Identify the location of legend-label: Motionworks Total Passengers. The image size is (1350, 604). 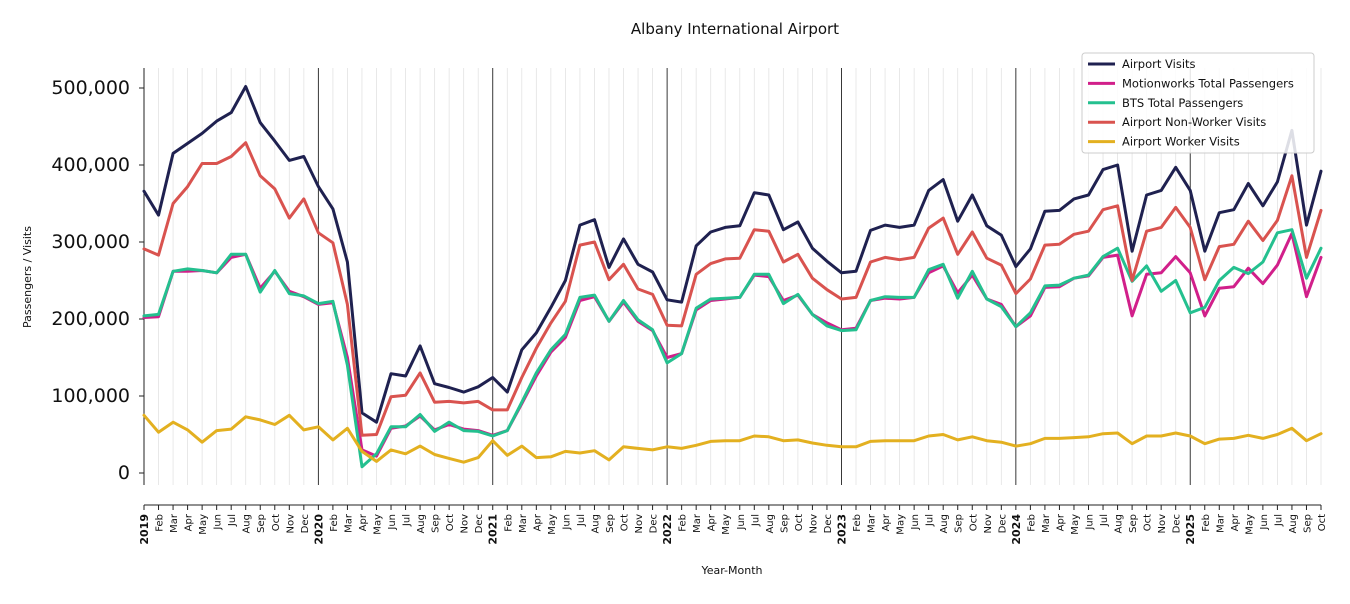
(1208, 83).